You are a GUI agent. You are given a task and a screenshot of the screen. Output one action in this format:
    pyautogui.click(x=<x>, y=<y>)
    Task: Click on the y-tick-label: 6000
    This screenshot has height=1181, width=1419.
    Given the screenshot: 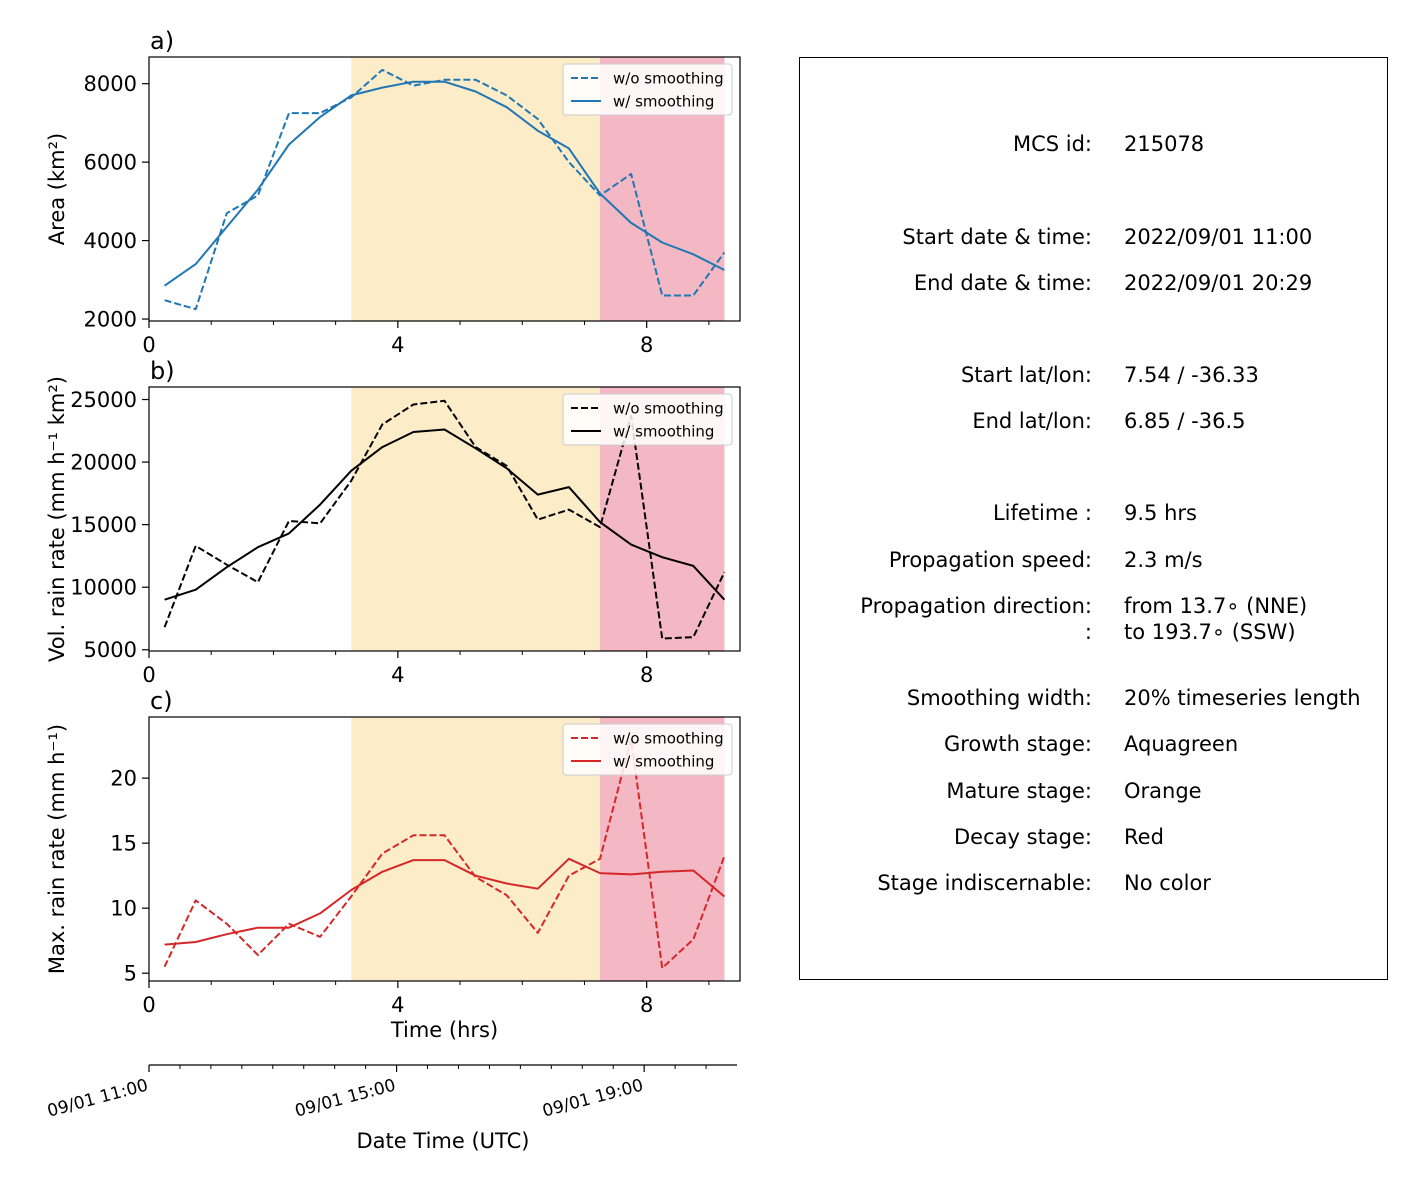 What is the action you would take?
    pyautogui.click(x=110, y=163)
    